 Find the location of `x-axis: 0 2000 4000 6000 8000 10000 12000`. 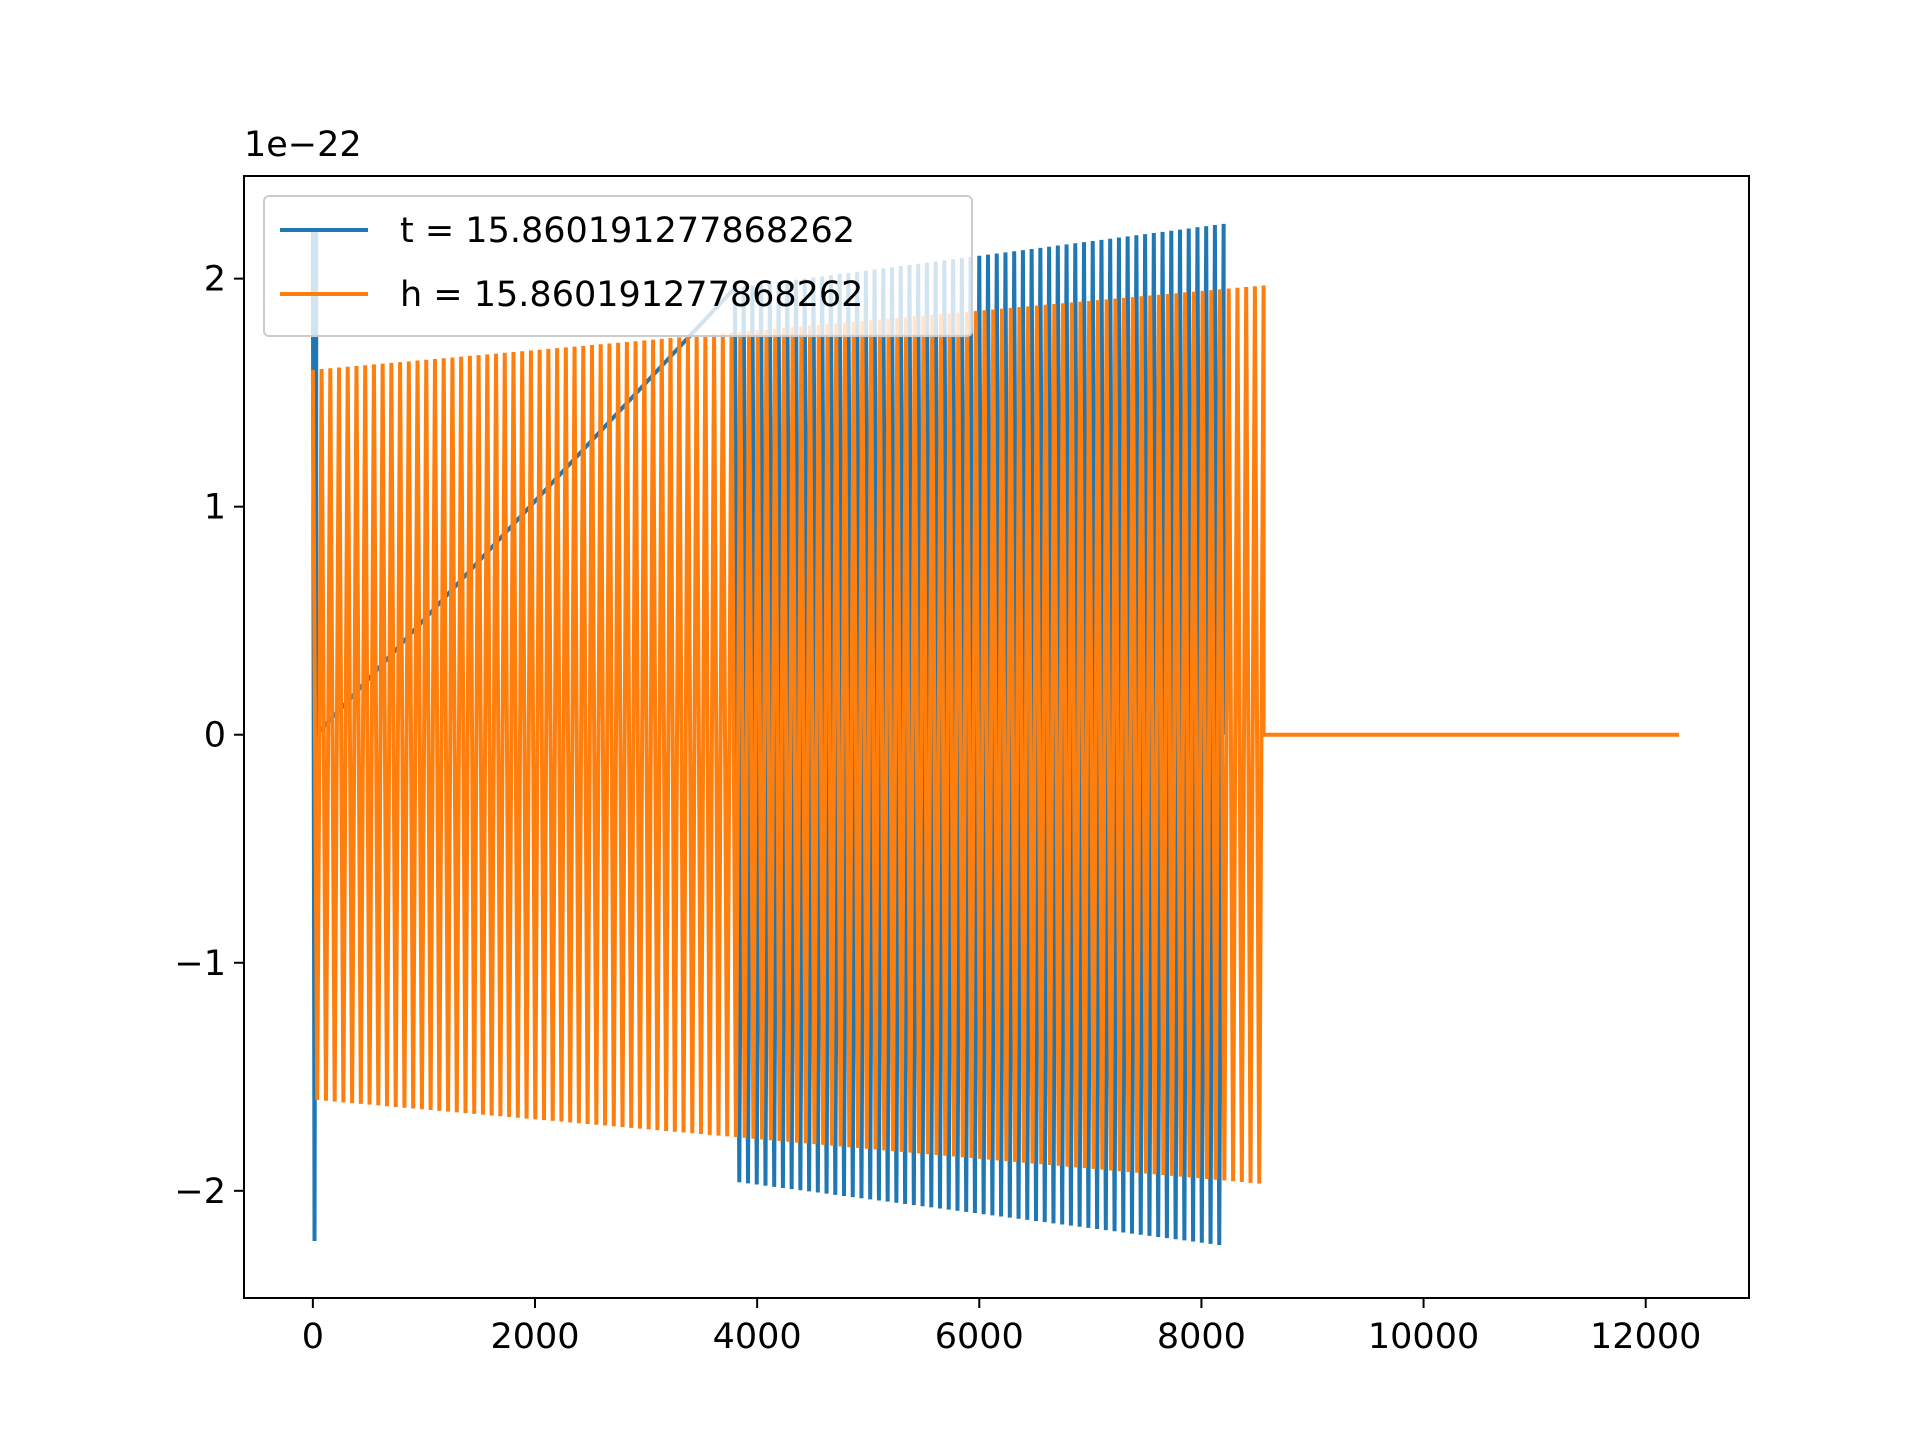

x-axis: 0 2000 4000 6000 8000 10000 12000 is located at coordinates (1001, 1327).